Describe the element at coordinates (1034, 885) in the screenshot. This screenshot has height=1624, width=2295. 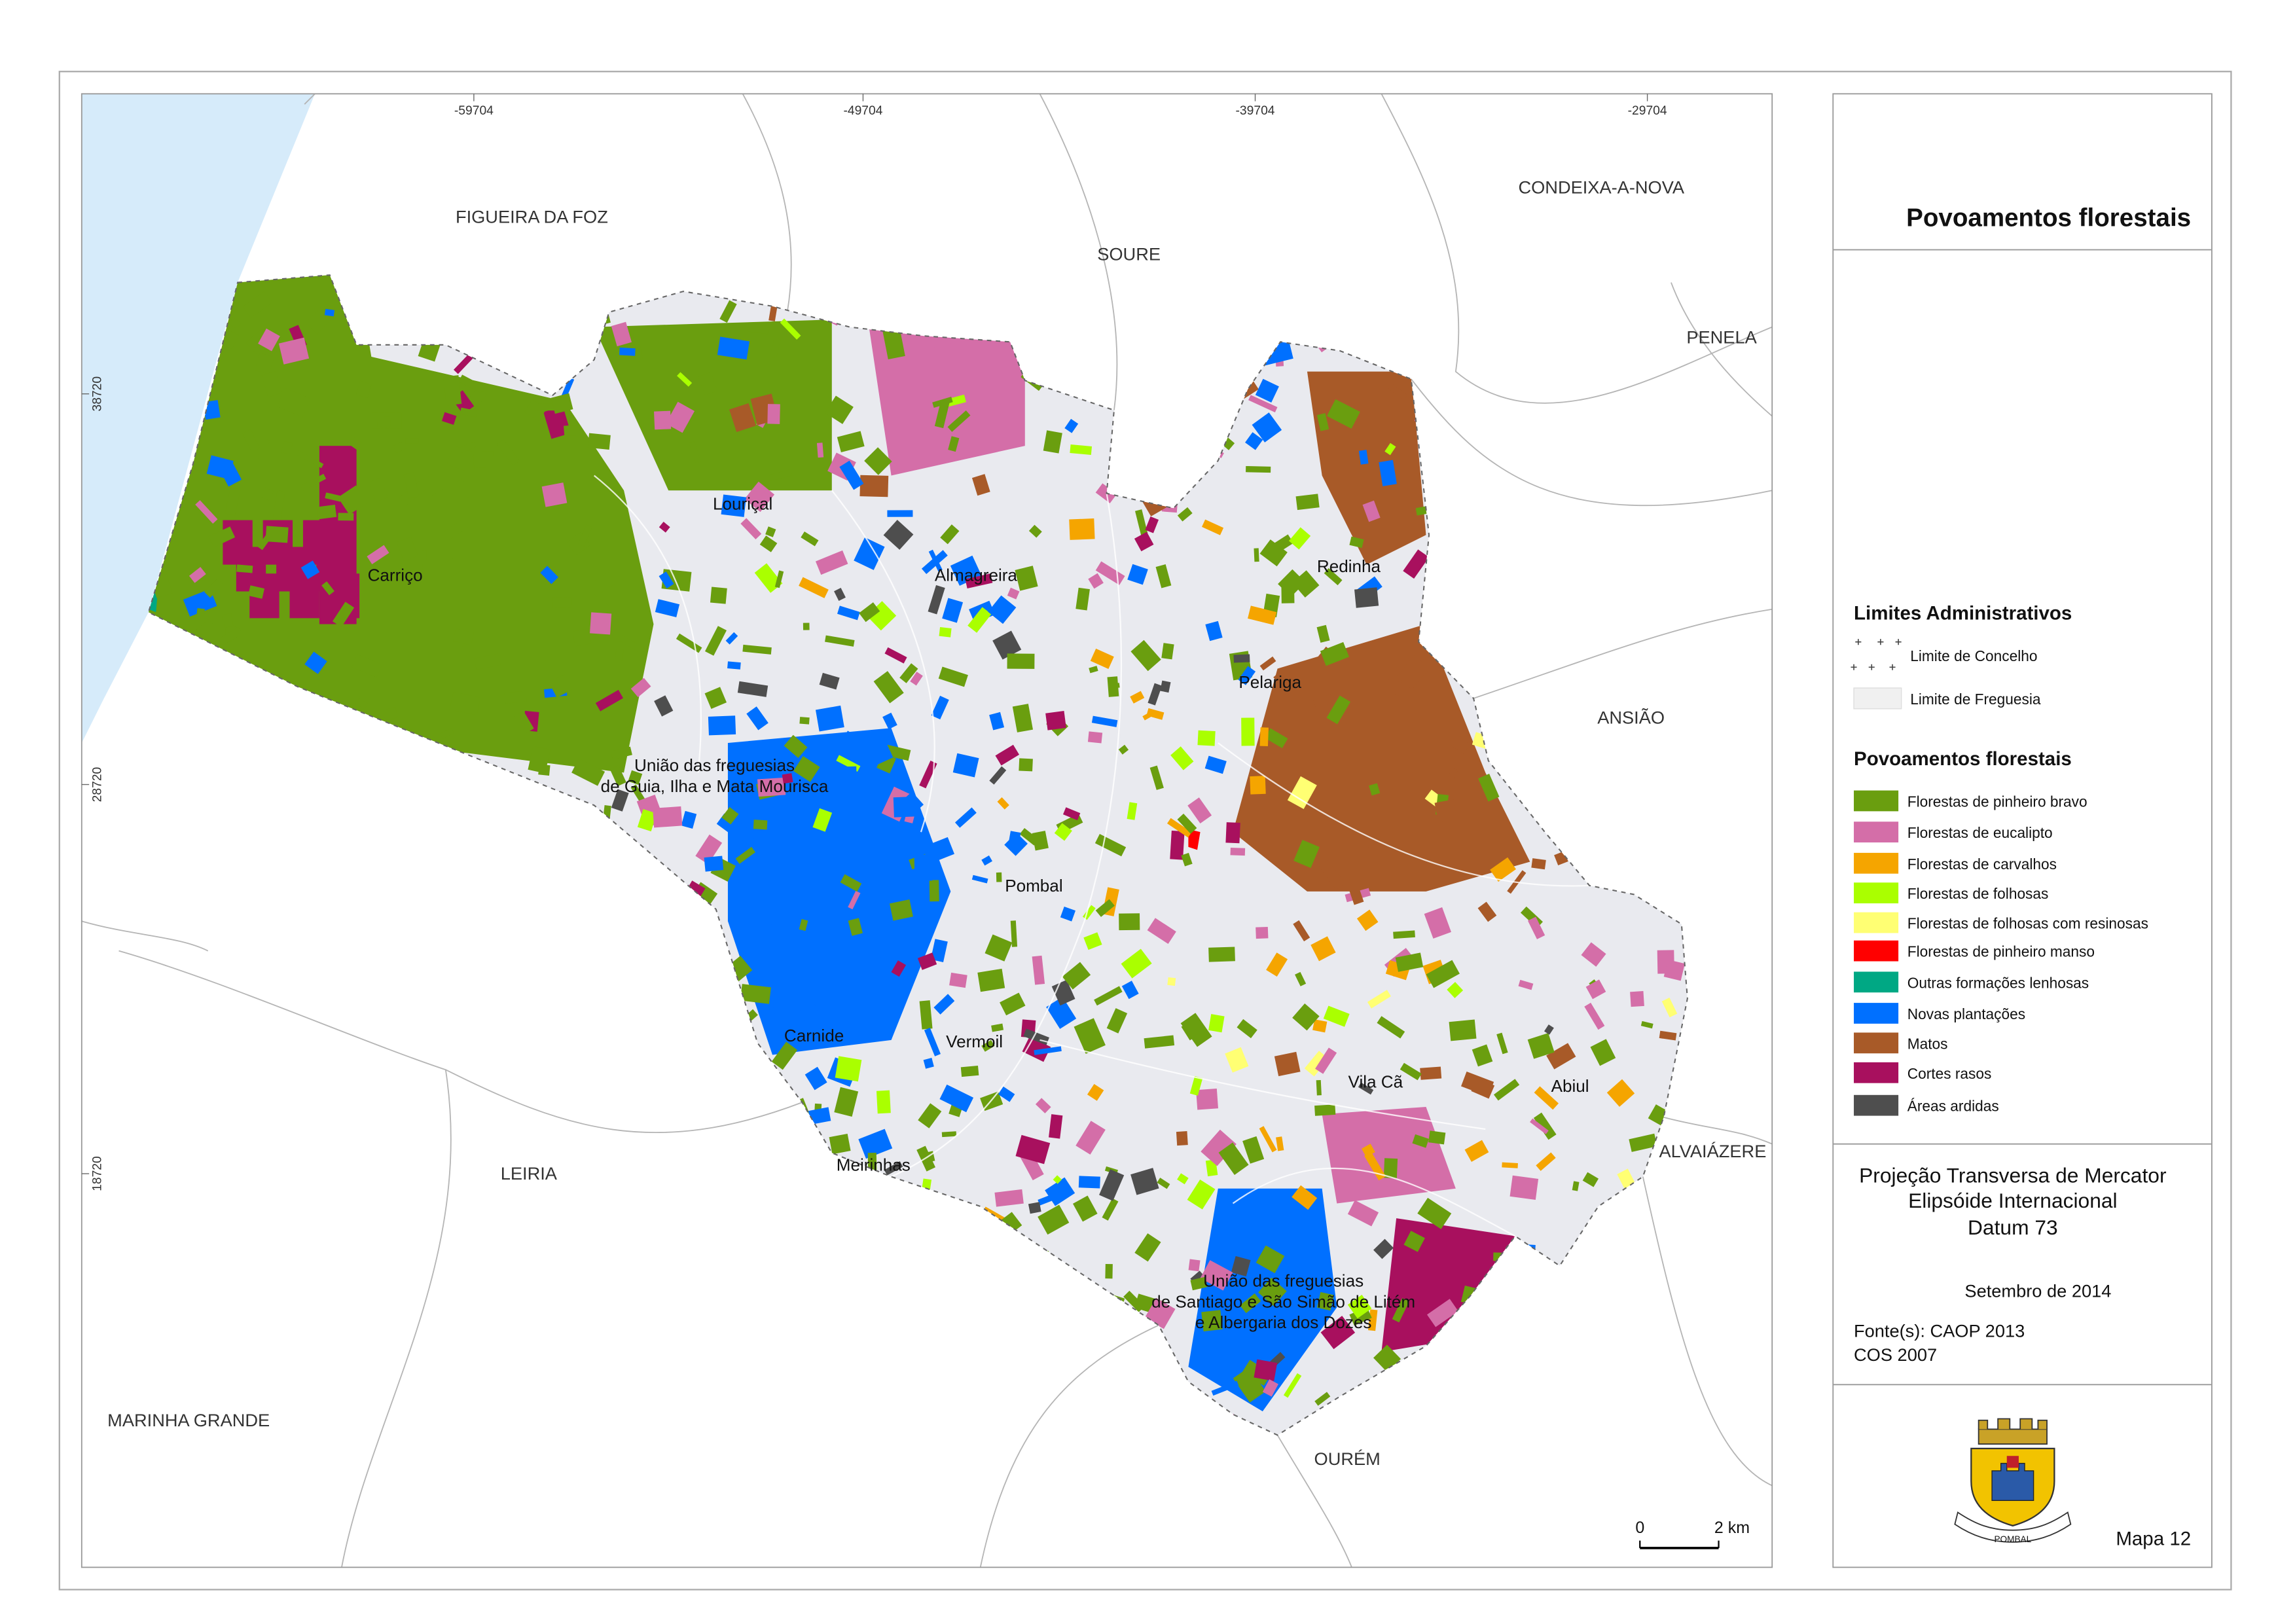
I see `parish-label: Pombal` at that location.